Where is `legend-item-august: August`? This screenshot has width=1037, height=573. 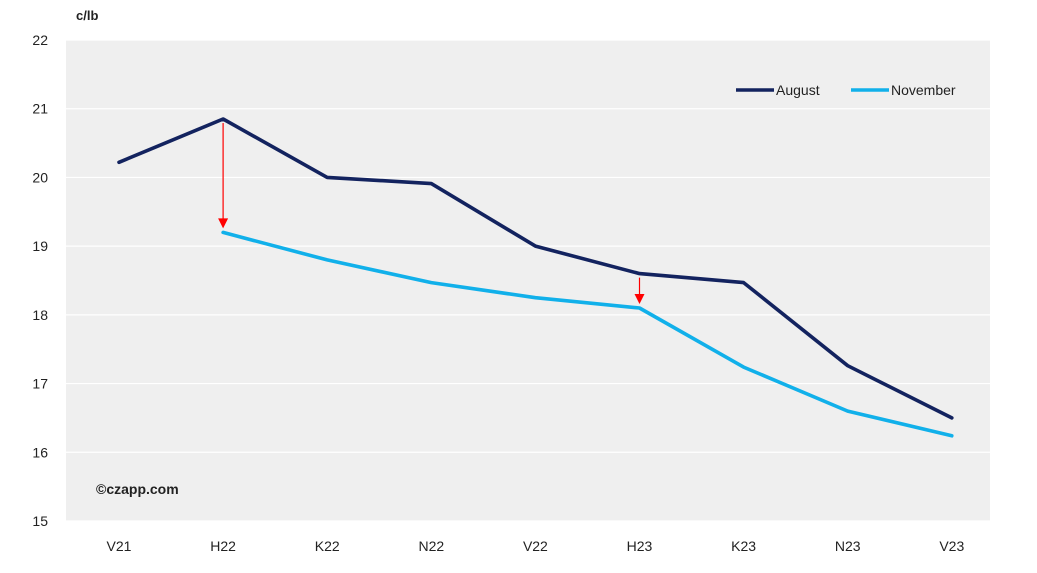
legend-item-august: August is located at coordinates (778, 90).